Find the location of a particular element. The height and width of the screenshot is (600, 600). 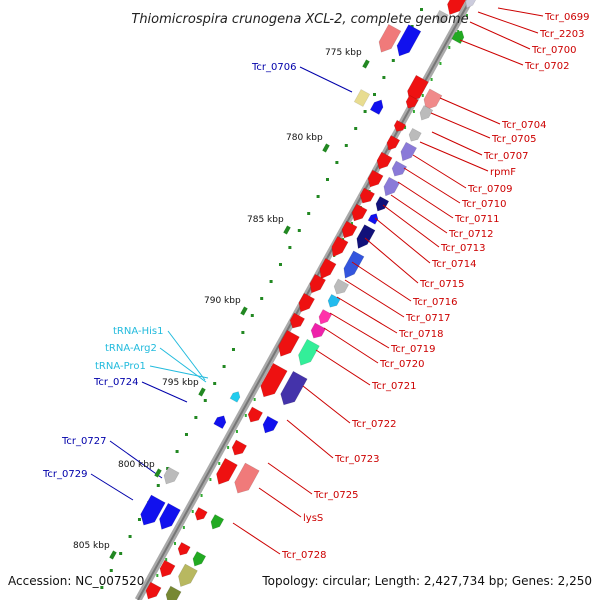

gene-label-left: Tcr_0729 is located at coordinates (64, 474).